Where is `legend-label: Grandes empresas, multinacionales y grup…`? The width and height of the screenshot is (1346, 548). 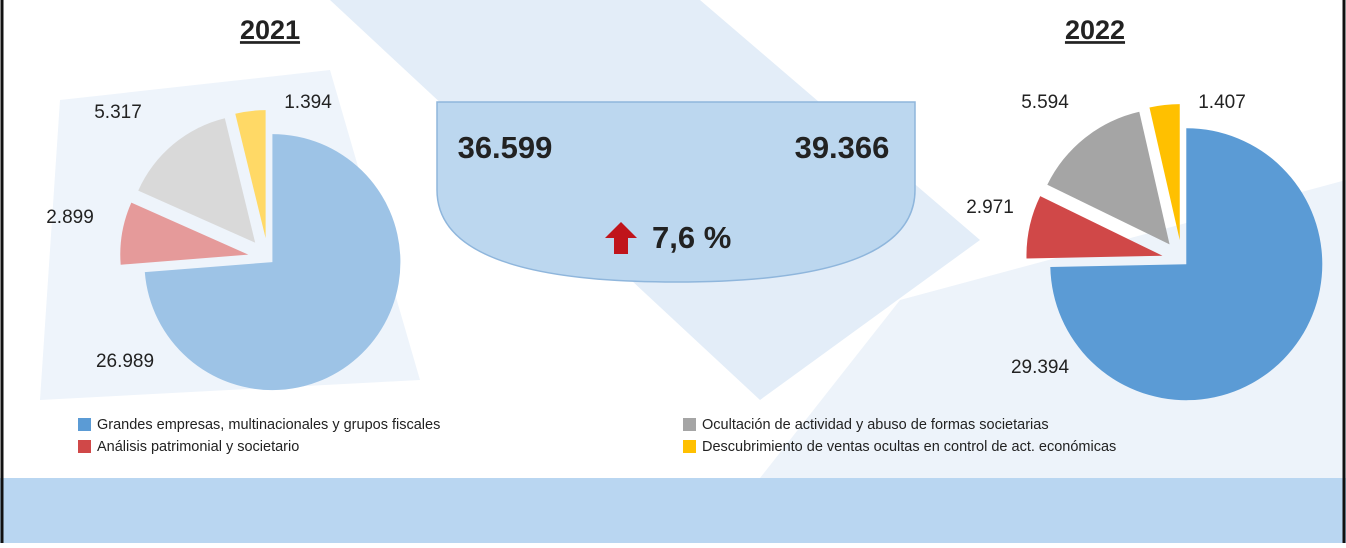
legend-label: Grandes empresas, multinacionales y grup… is located at coordinates (268, 425).